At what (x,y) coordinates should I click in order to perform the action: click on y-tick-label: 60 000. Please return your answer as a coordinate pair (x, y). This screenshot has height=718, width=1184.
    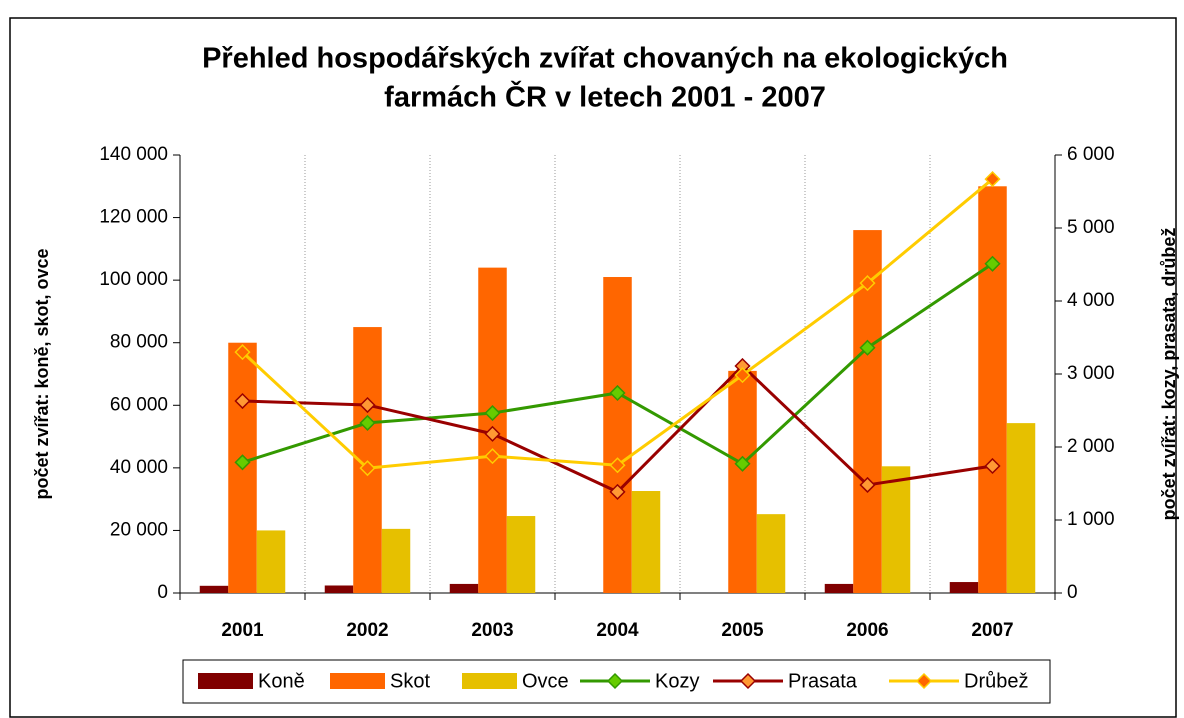
    Looking at the image, I should click on (139, 404).